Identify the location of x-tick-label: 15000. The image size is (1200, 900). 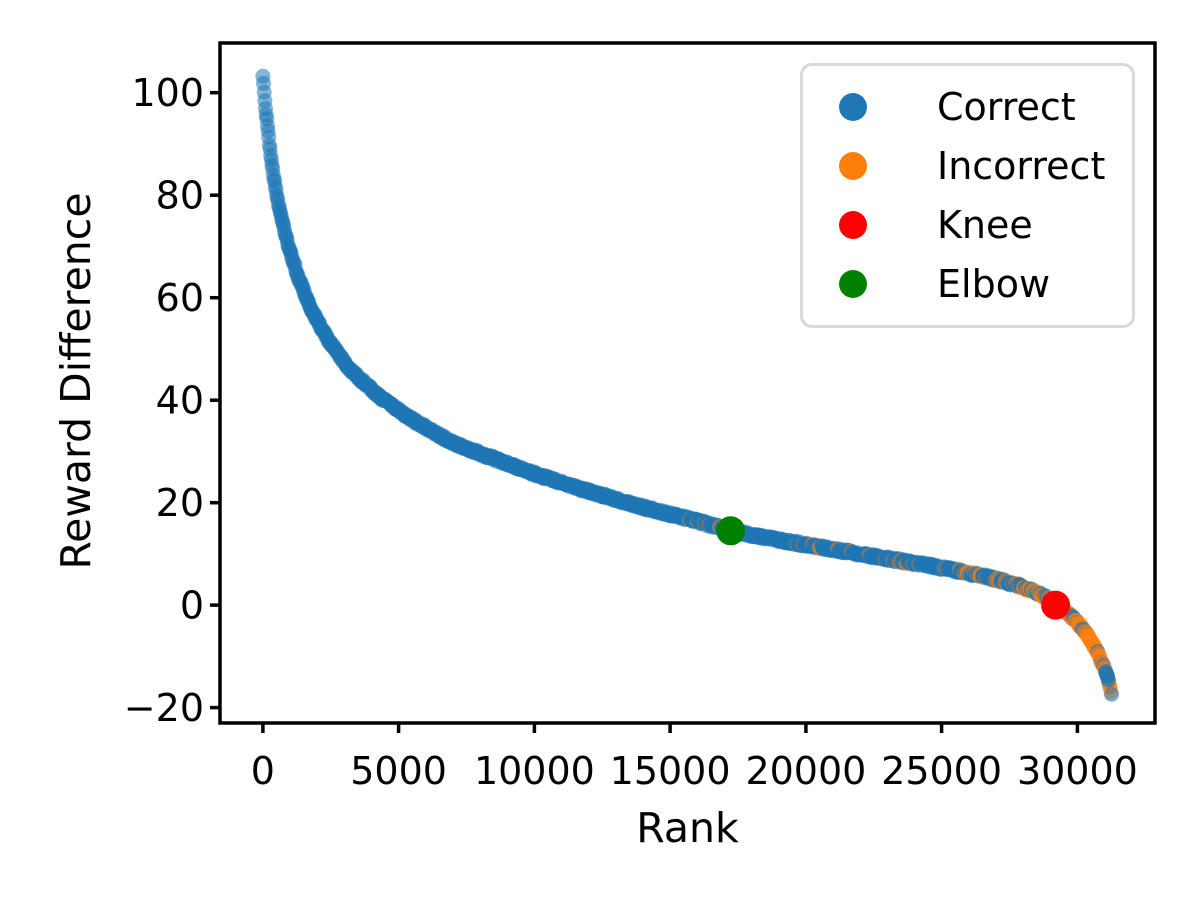
(670, 771).